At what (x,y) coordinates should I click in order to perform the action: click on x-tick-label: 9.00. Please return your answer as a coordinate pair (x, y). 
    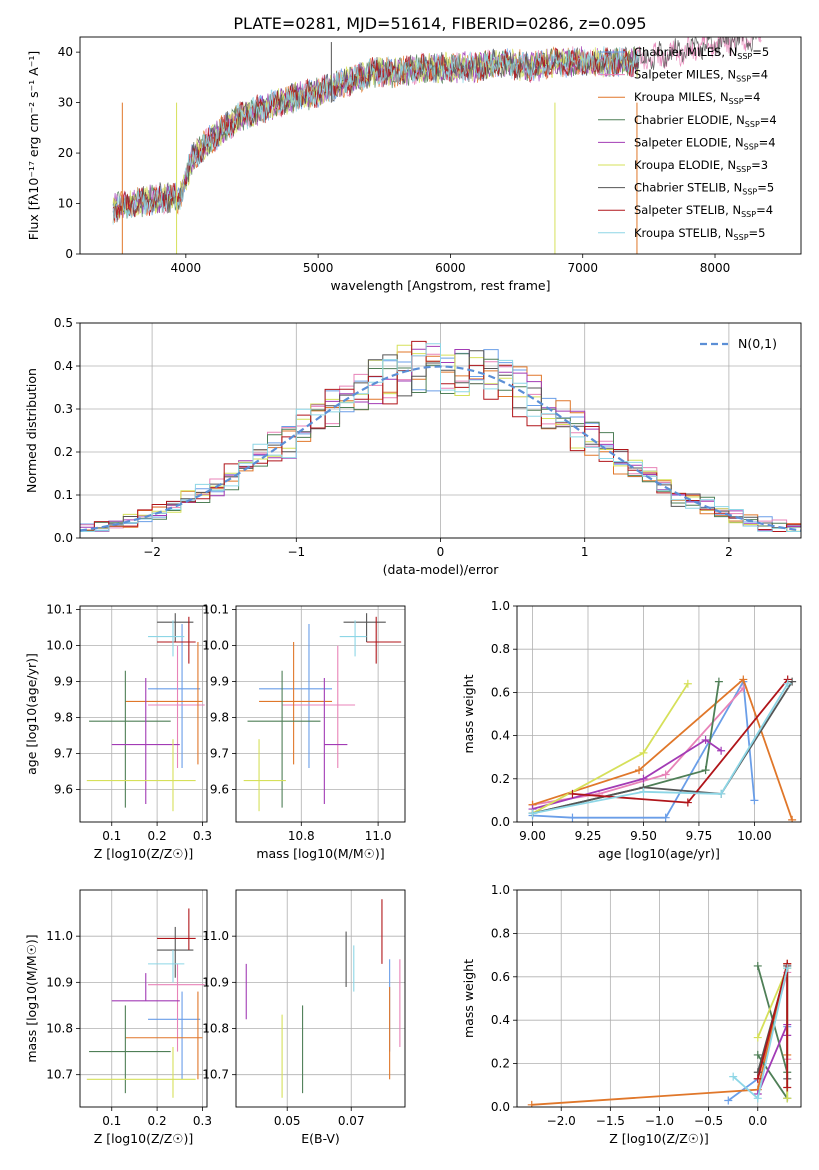
    Looking at the image, I should click on (532, 836).